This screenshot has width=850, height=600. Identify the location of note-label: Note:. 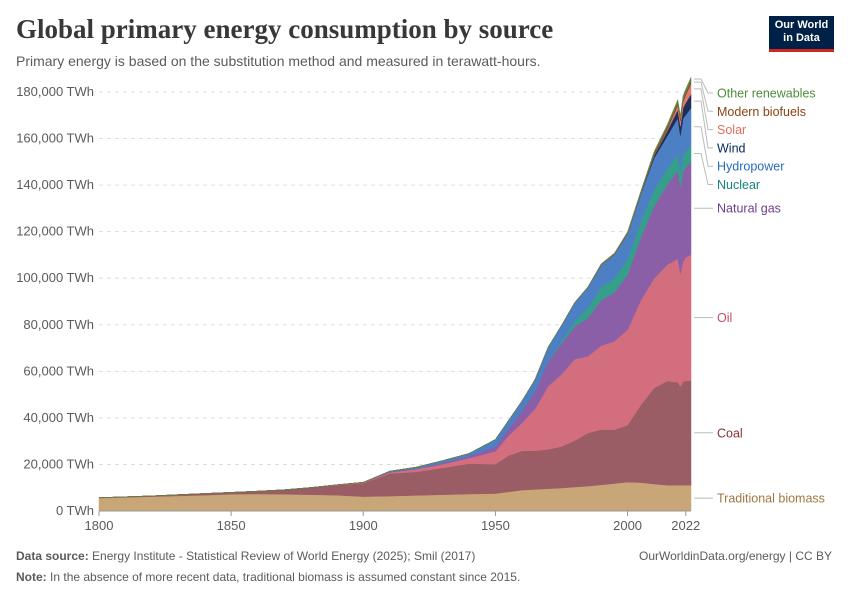
(31, 577).